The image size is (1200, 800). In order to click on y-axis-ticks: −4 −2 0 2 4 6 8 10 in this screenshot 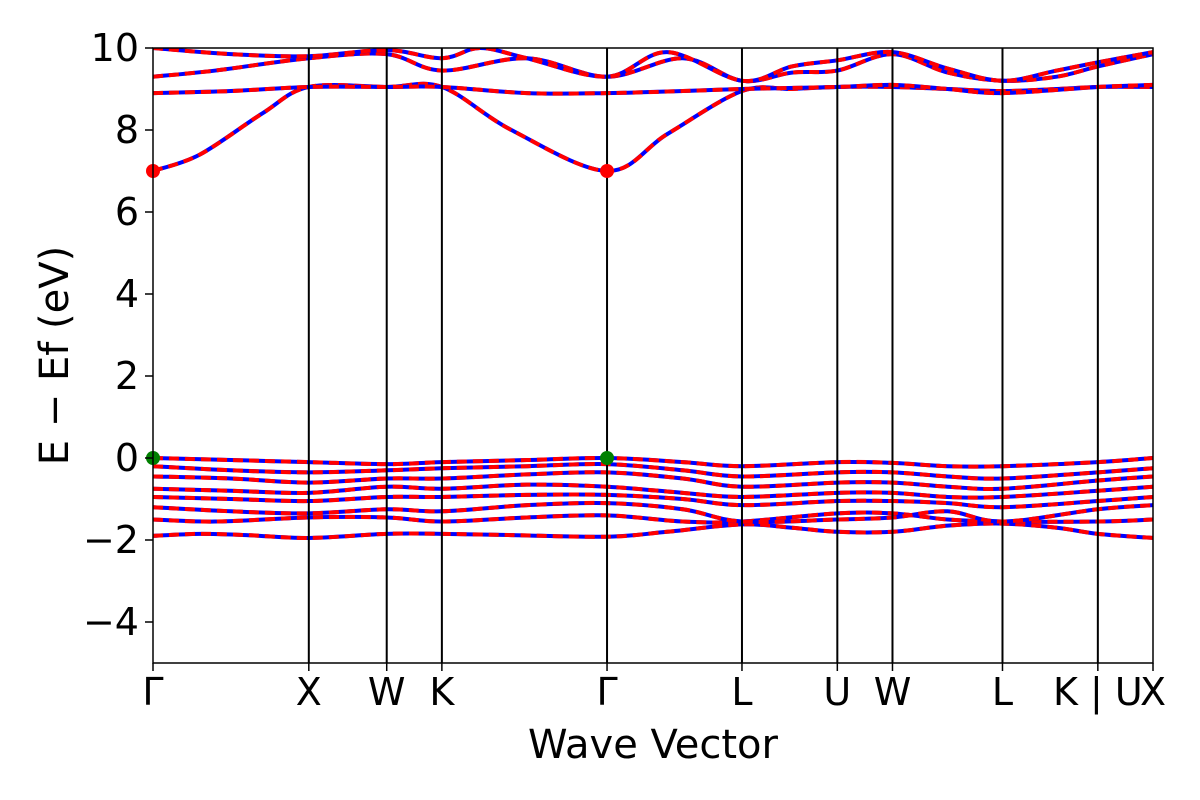, I will do `click(118, 335)`.